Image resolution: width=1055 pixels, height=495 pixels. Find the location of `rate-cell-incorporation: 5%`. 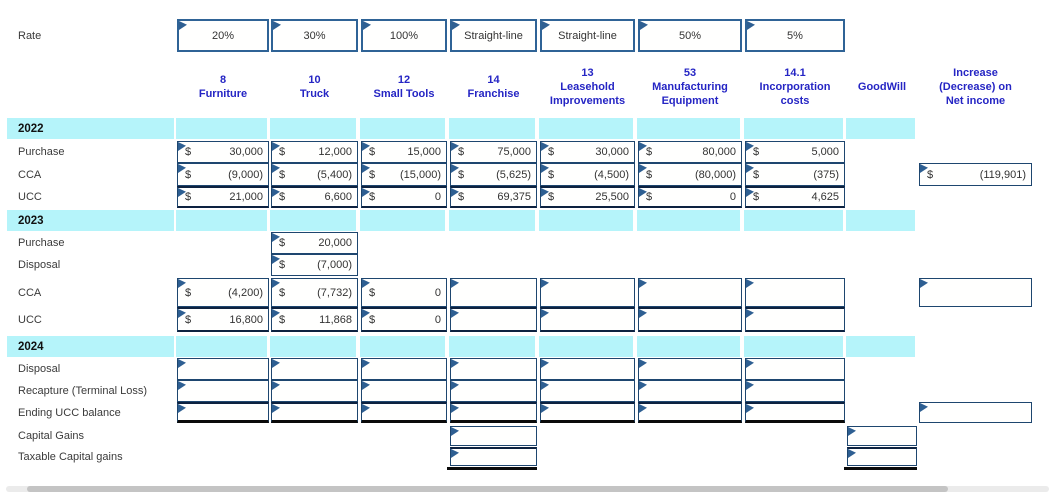

rate-cell-incorporation: 5% is located at coordinates (795, 35).